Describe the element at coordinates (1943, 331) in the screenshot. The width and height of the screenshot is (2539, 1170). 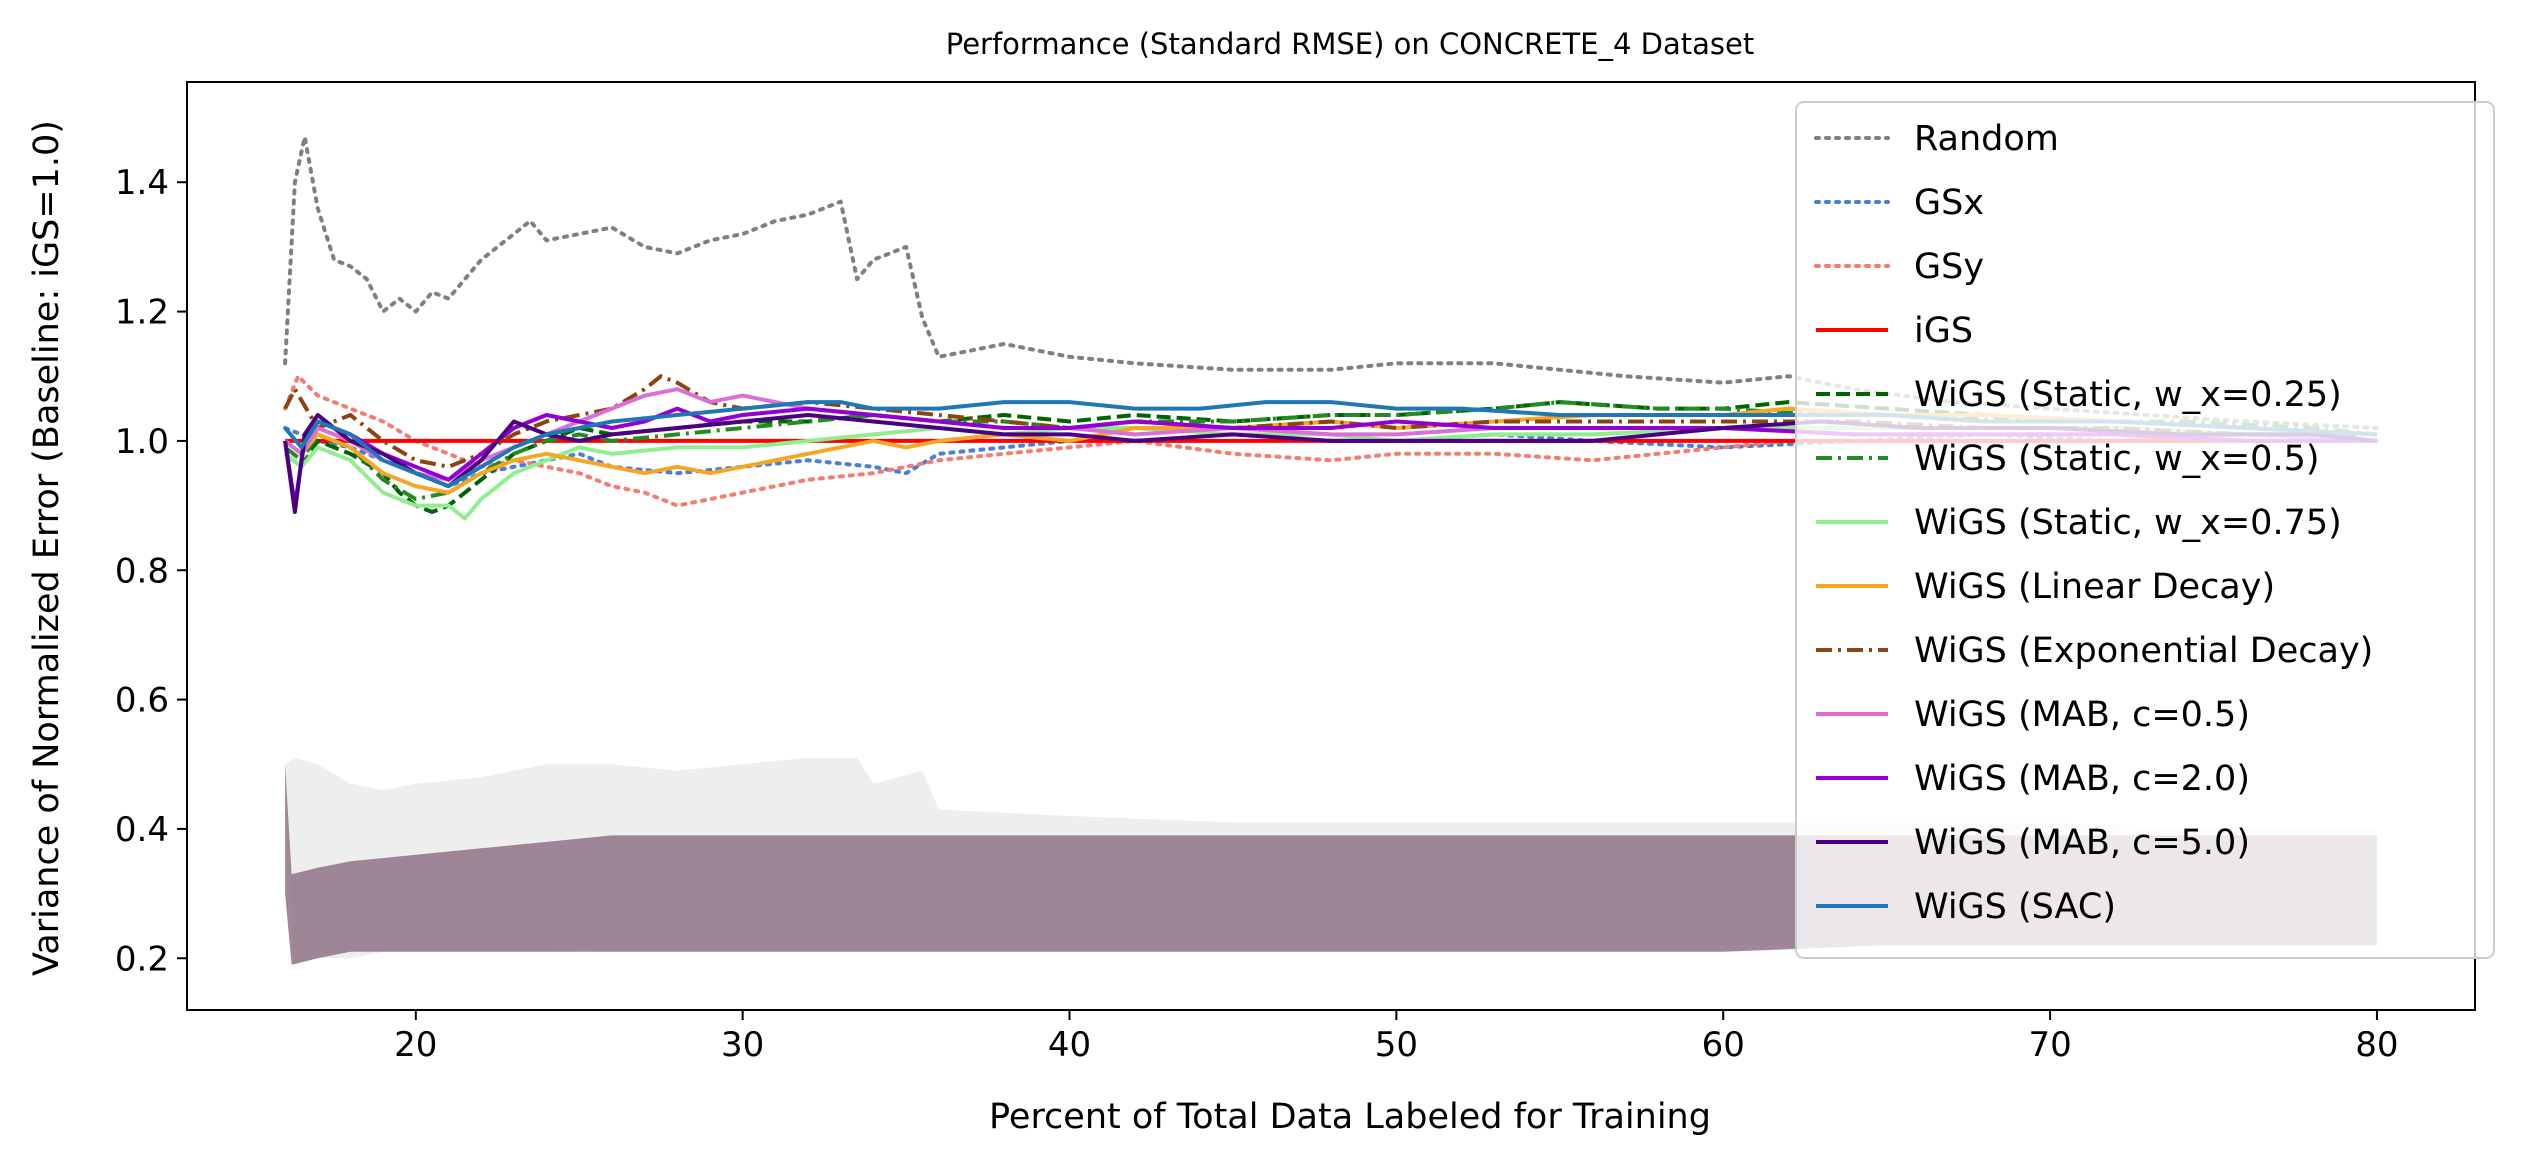
I see `legend-label: iGS` at that location.